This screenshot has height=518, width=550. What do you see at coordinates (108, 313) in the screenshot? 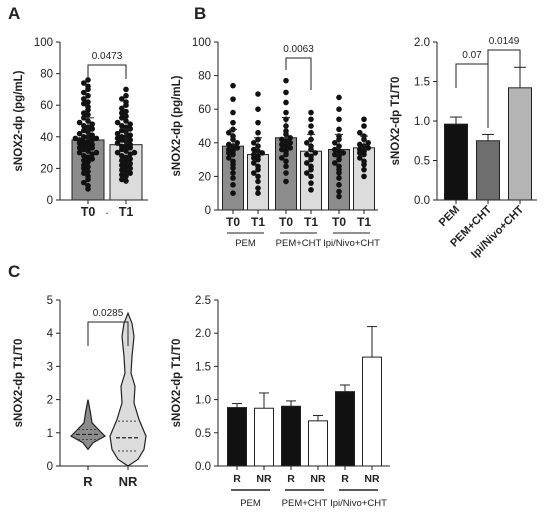
I see `p-value-label: 0.0285` at bounding box center [108, 313].